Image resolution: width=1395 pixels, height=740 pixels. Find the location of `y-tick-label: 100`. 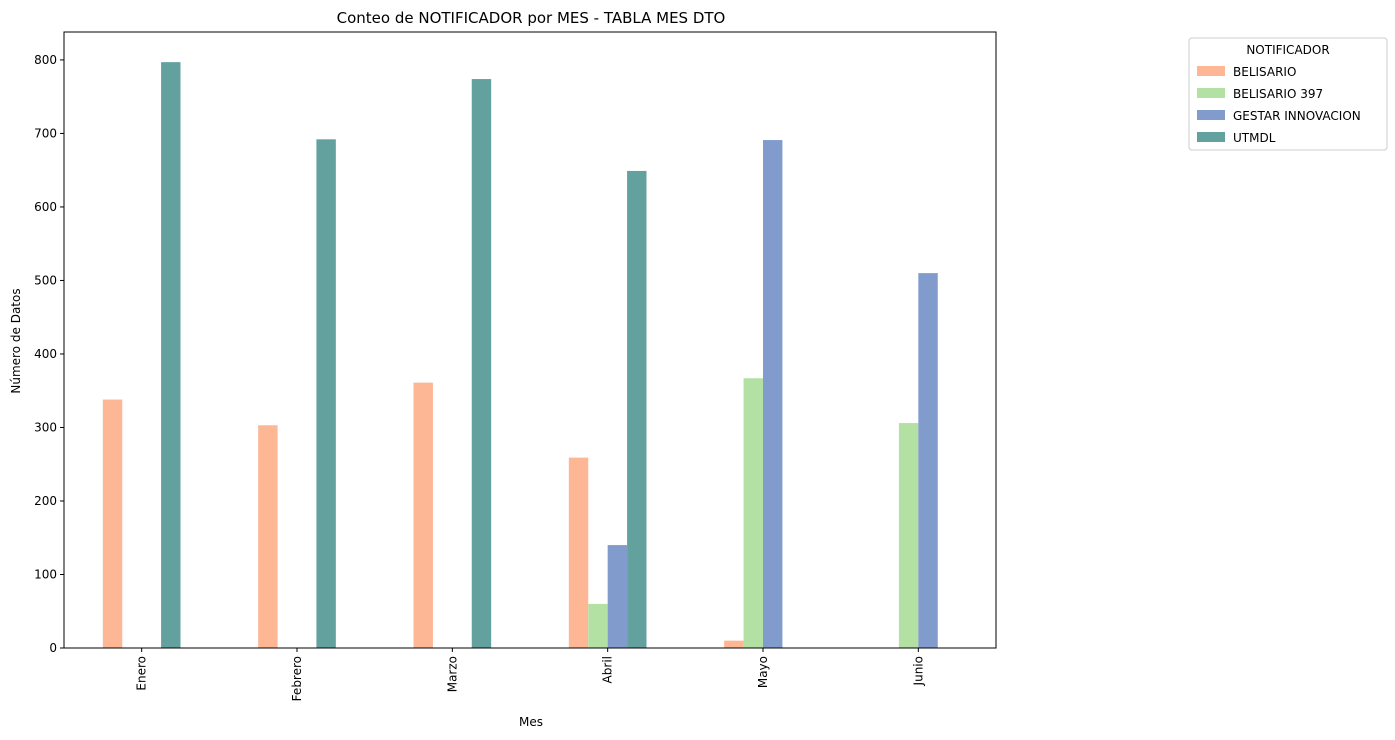

y-tick-label: 100 is located at coordinates (45, 574).